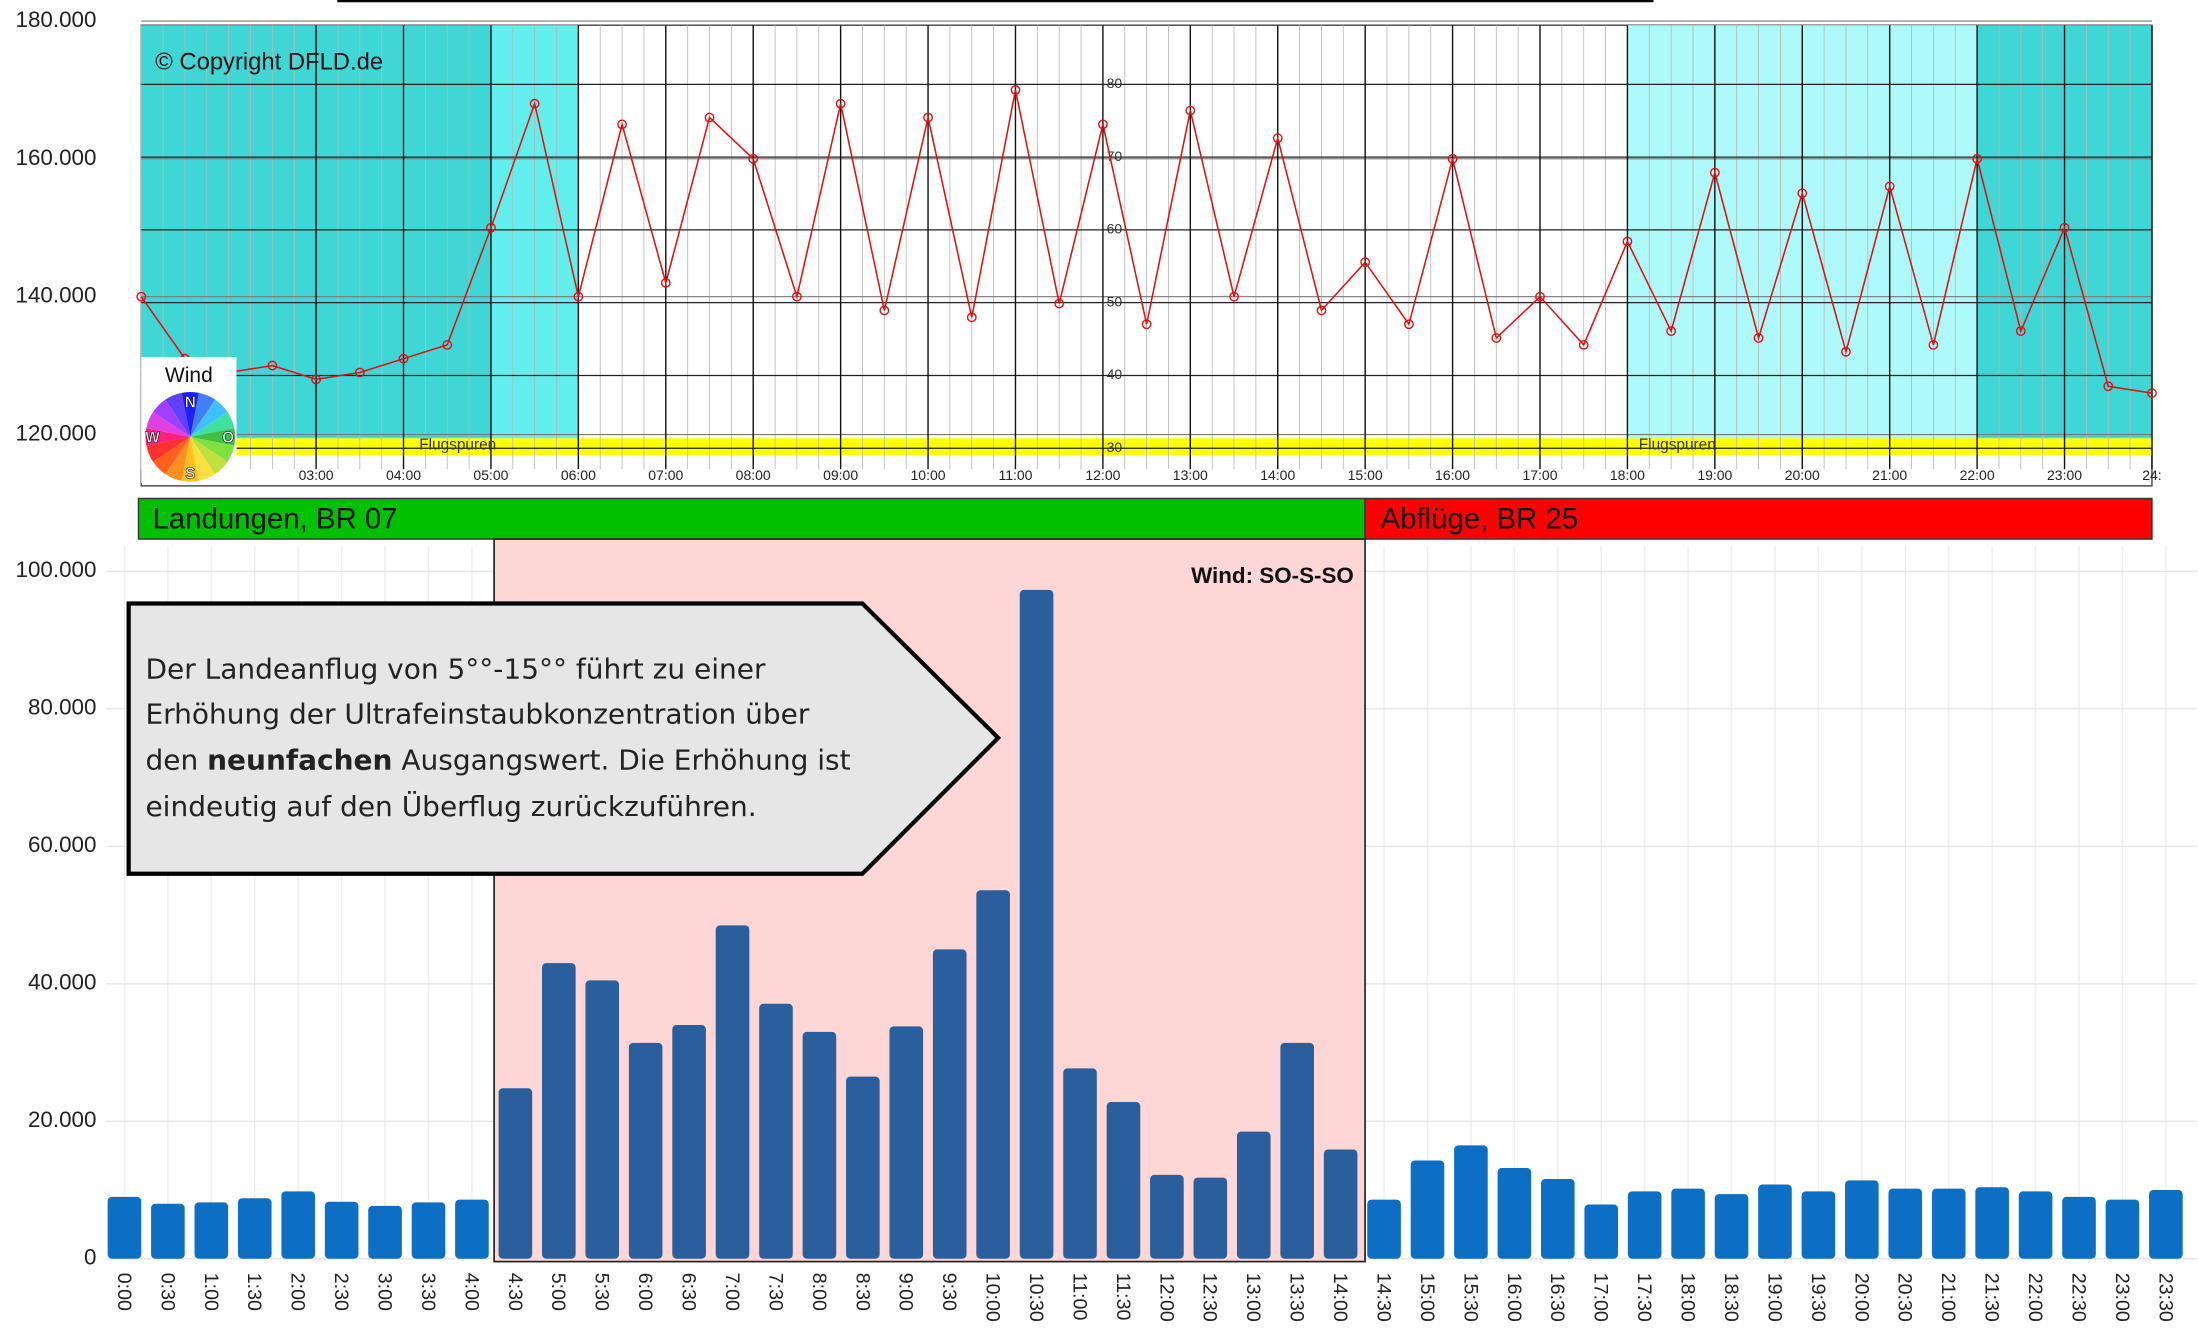 This screenshot has height=1333, width=2198. What do you see at coordinates (2165, 1297) in the screenshot?
I see `x-tick-label: 23:30` at bounding box center [2165, 1297].